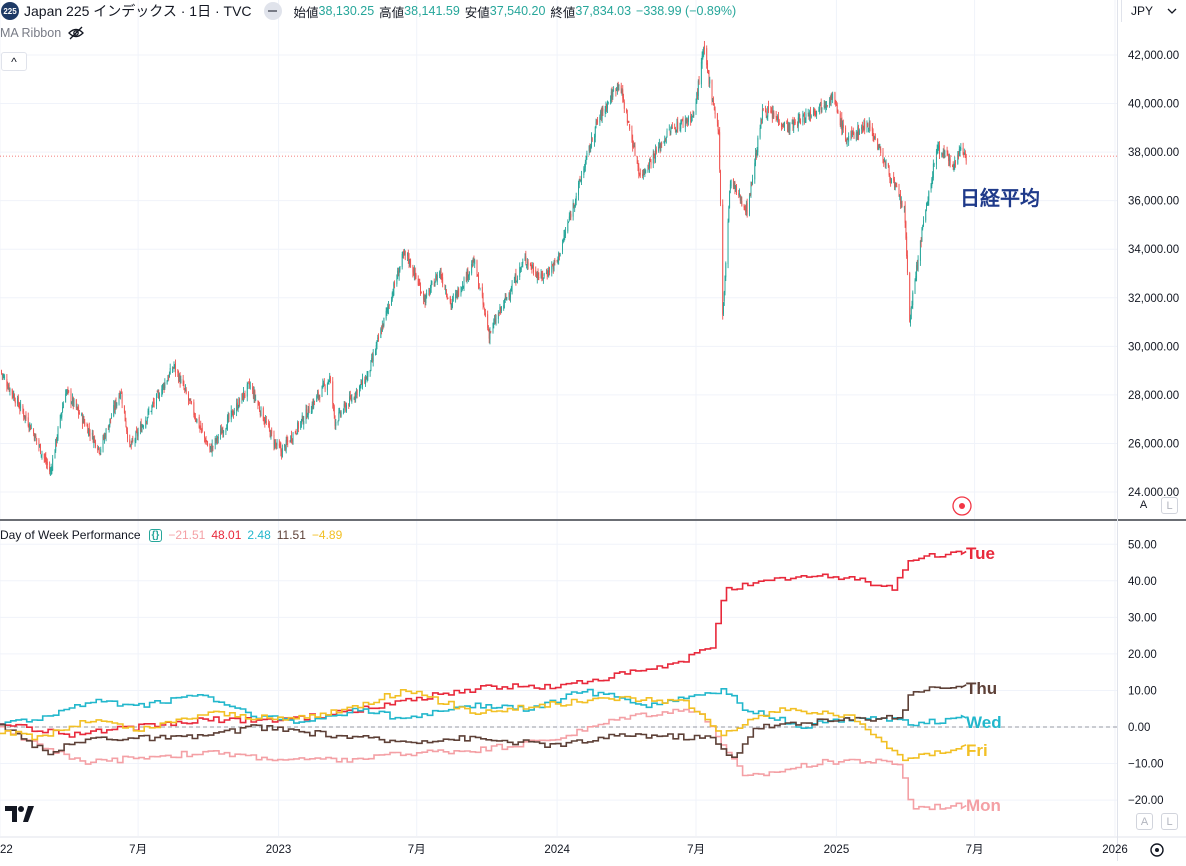 The image size is (1186, 866). What do you see at coordinates (14, 61) in the screenshot?
I see `collapse-legend-button: ^` at bounding box center [14, 61].